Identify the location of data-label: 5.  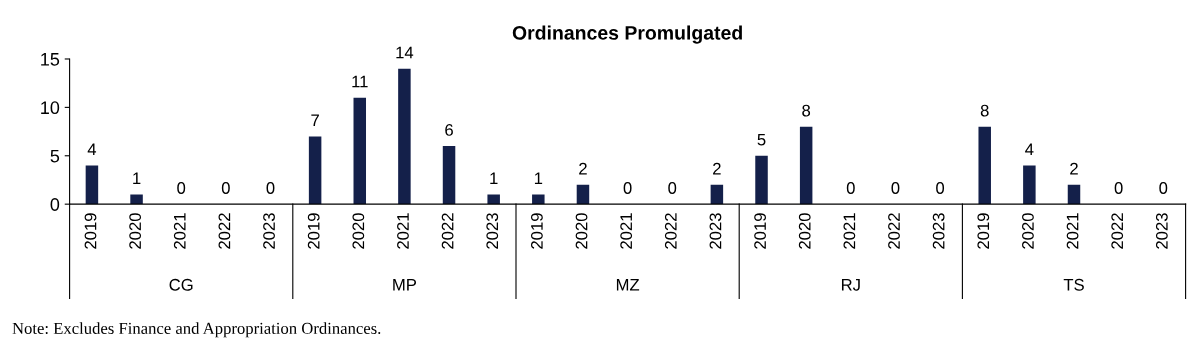
(761, 139).